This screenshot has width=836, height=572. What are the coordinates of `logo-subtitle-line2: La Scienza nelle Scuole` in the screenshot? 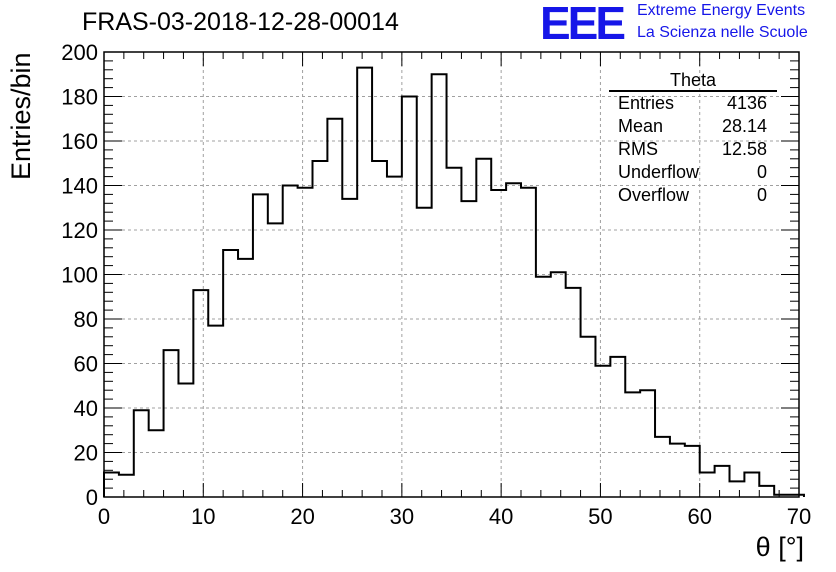 It's located at (722, 32).